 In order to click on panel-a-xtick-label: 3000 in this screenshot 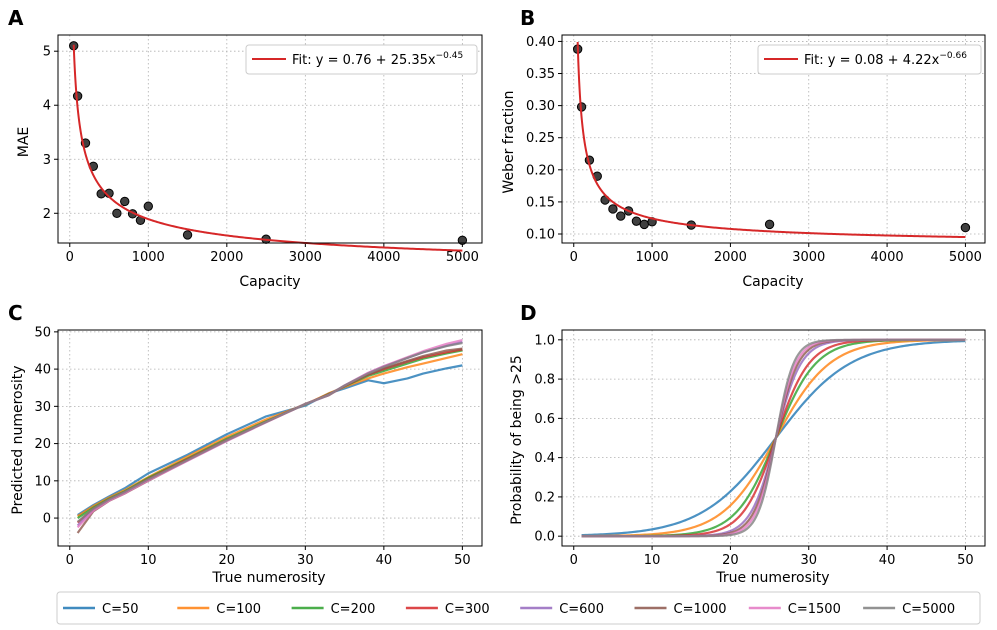, I will do `click(305, 257)`.